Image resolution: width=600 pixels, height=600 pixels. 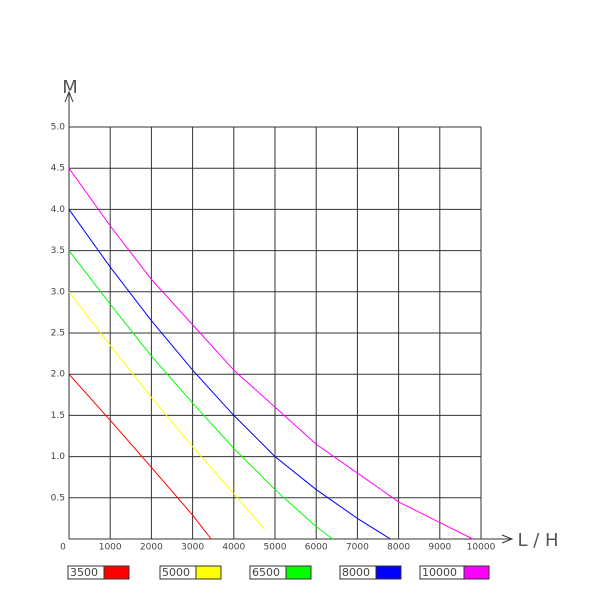 What do you see at coordinates (58, 169) in the screenshot?
I see `y-tick-label: 4.5` at bounding box center [58, 169].